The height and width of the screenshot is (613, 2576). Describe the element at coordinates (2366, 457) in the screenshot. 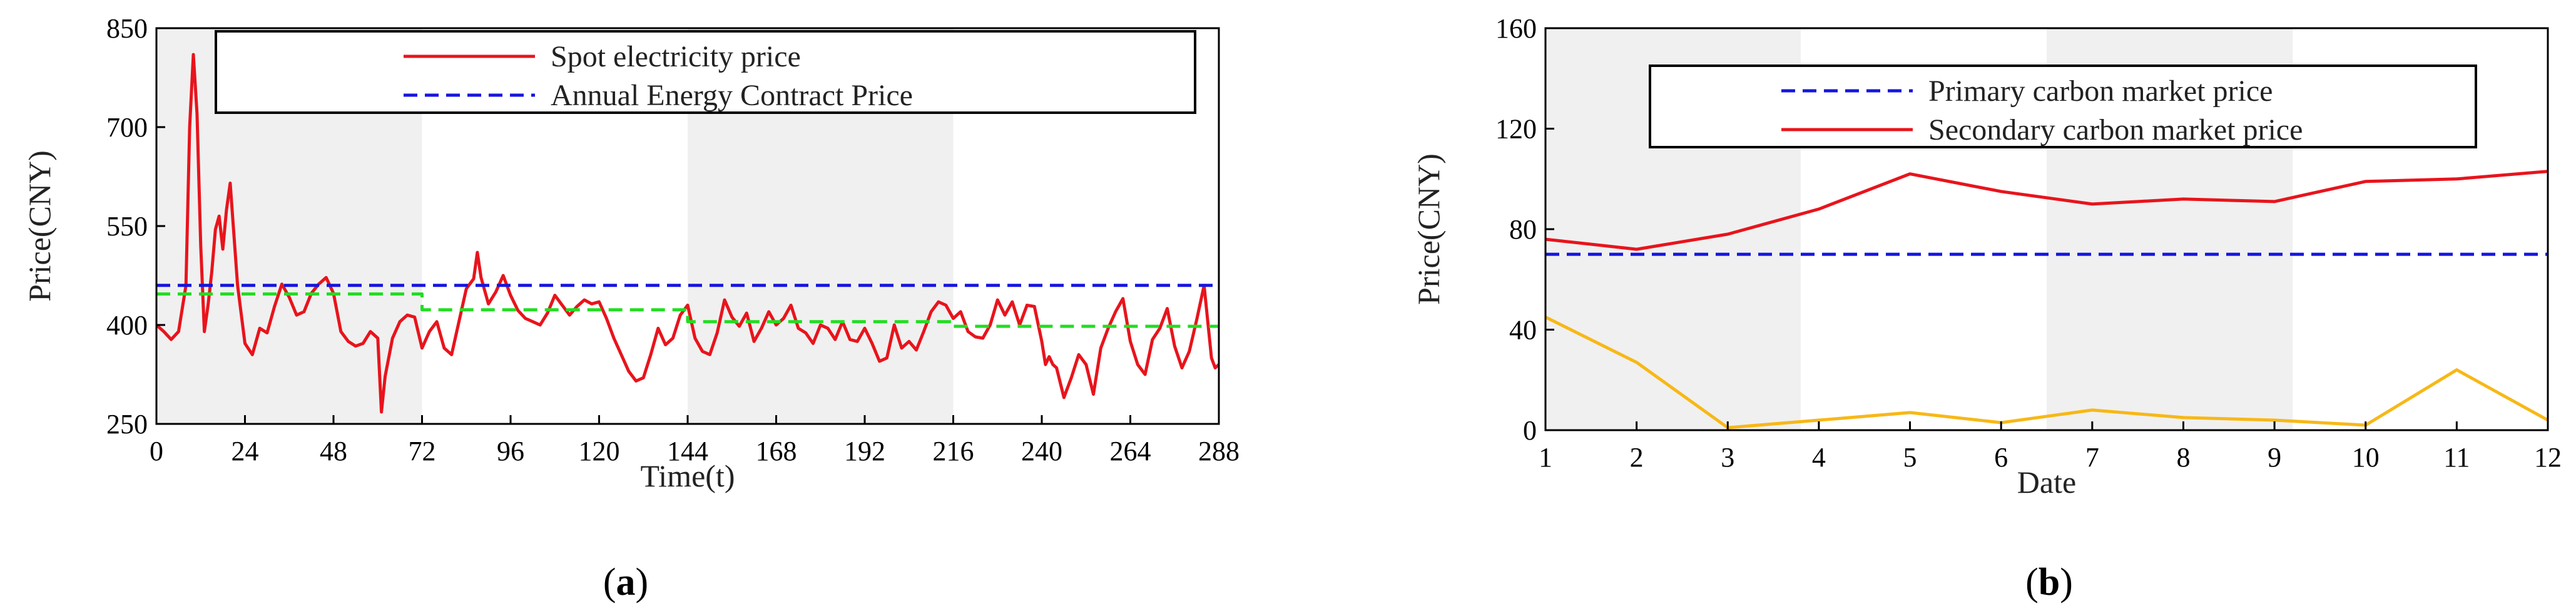

I see `x-tick-label: 10` at that location.